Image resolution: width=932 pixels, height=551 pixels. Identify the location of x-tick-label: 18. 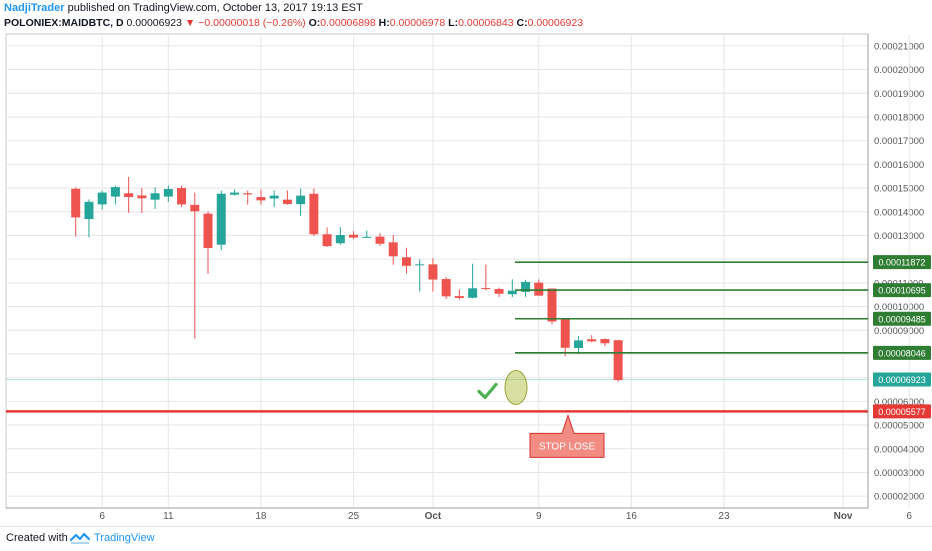
(261, 516).